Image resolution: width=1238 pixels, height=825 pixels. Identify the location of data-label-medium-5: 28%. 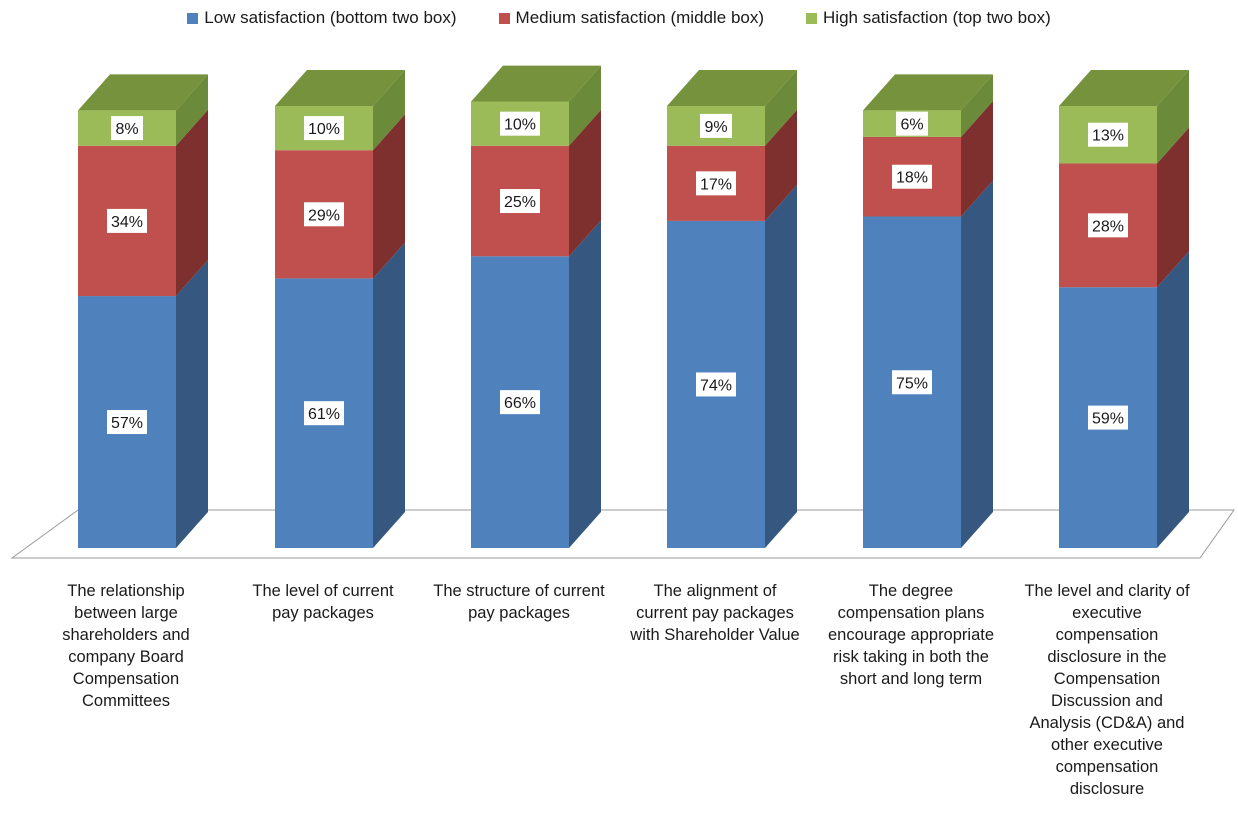
(1108, 226).